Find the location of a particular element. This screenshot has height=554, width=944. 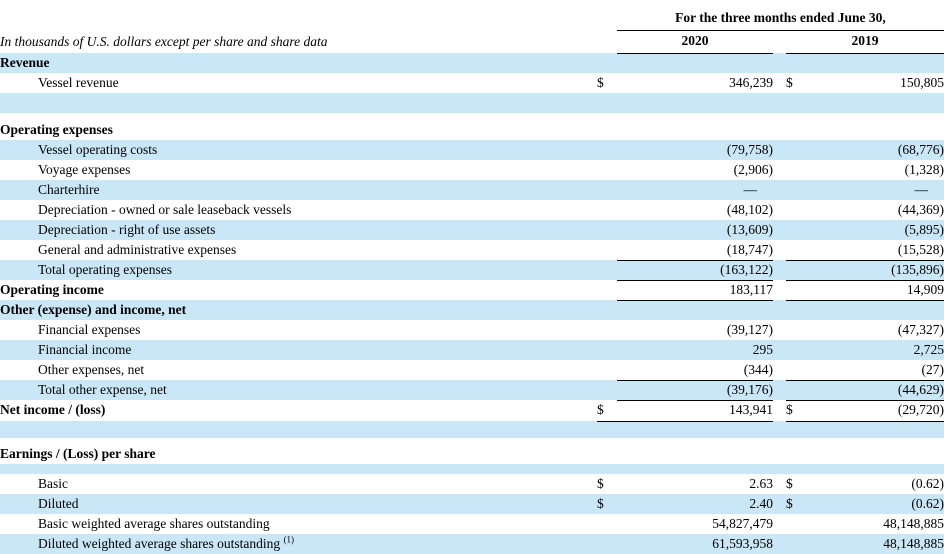

value-2019: (29,720) is located at coordinates (875, 411).